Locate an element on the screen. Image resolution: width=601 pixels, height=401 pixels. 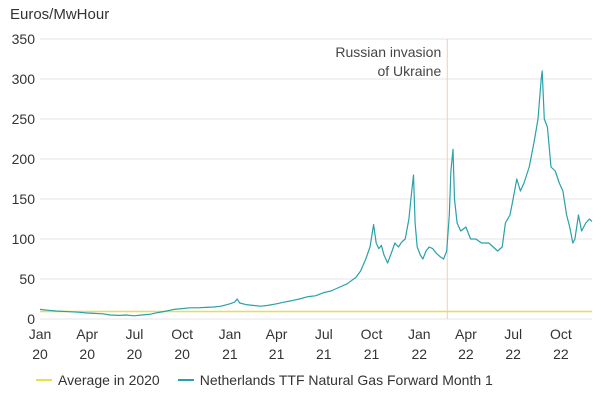
y-tick-label: 0 is located at coordinates (31, 319).